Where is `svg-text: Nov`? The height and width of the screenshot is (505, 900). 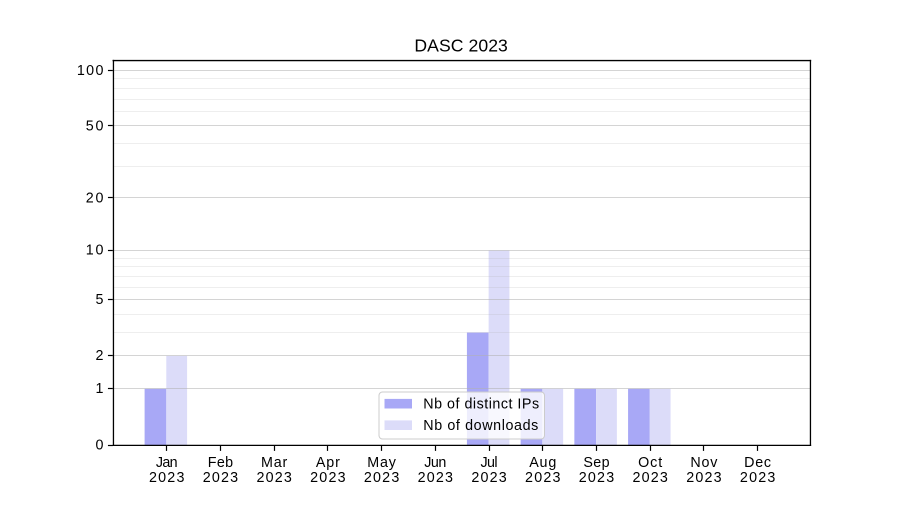
svg-text: Nov is located at coordinates (704, 463).